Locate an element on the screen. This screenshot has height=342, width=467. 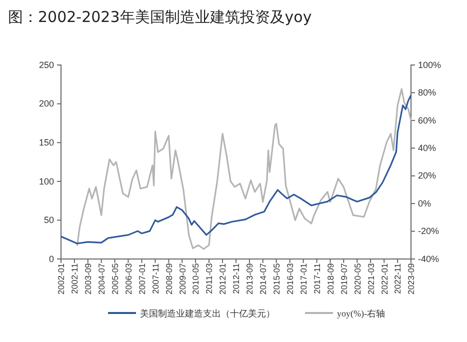
x-tick-label: 2009-07 is located at coordinates (182, 278).